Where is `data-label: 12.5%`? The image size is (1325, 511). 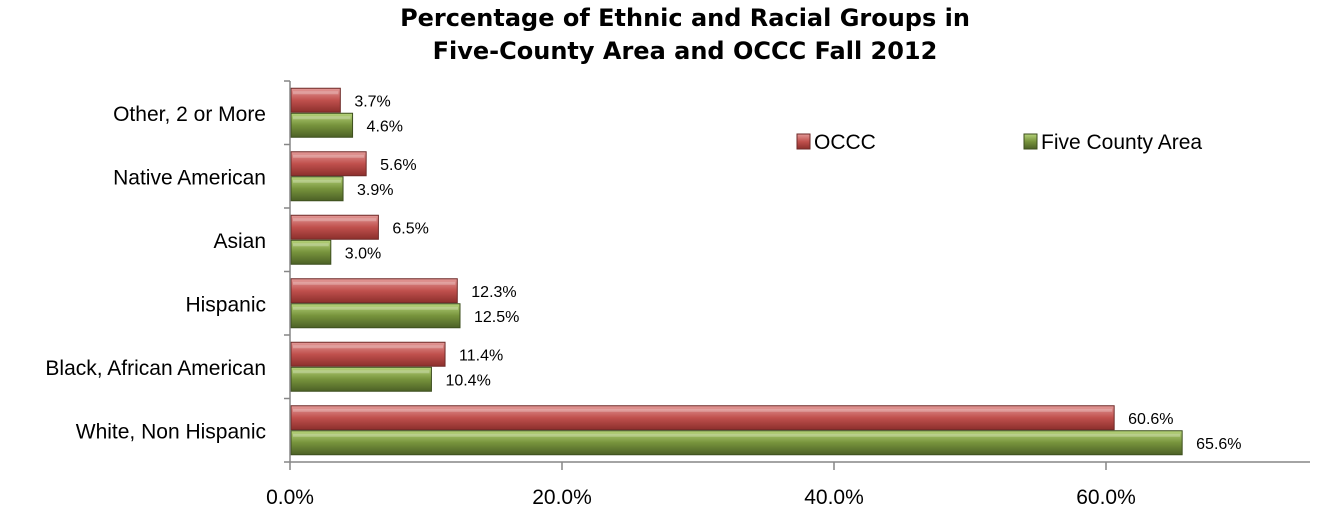
data-label: 12.5% is located at coordinates (496, 317).